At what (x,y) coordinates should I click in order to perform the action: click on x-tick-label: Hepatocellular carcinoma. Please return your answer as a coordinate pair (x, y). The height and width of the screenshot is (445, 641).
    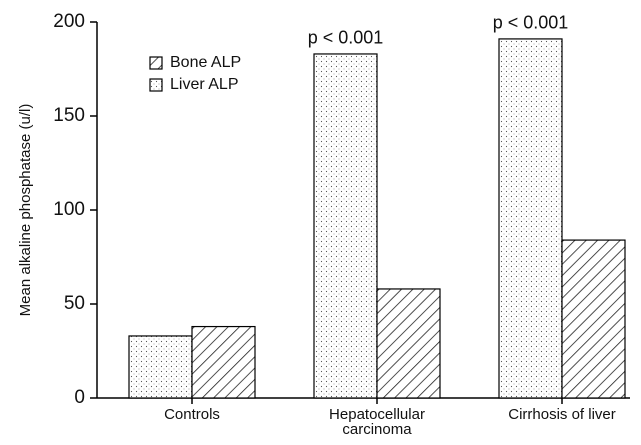
    Looking at the image, I should click on (377, 422).